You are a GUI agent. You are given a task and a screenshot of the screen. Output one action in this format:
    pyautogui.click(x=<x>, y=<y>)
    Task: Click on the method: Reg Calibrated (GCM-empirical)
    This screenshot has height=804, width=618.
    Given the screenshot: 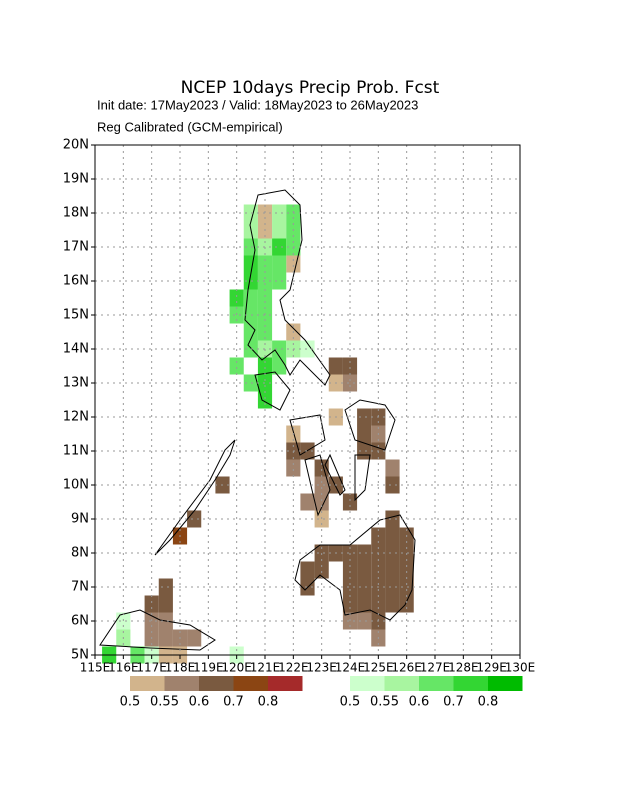 What is the action you would take?
    pyautogui.click(x=190, y=126)
    